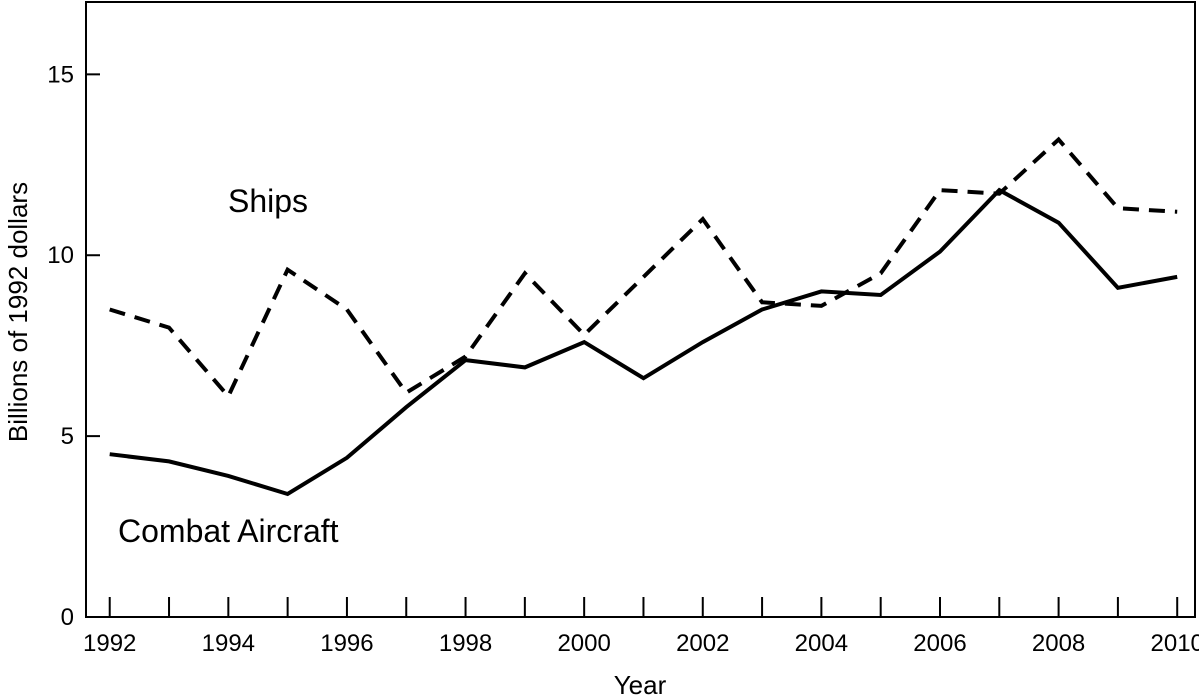 This screenshot has height=697, width=1199. What do you see at coordinates (641, 627) in the screenshot?
I see `x-axis-ticks: 1992 1994 1996 1998 2000 2002 2004 2006 2008 2010` at bounding box center [641, 627].